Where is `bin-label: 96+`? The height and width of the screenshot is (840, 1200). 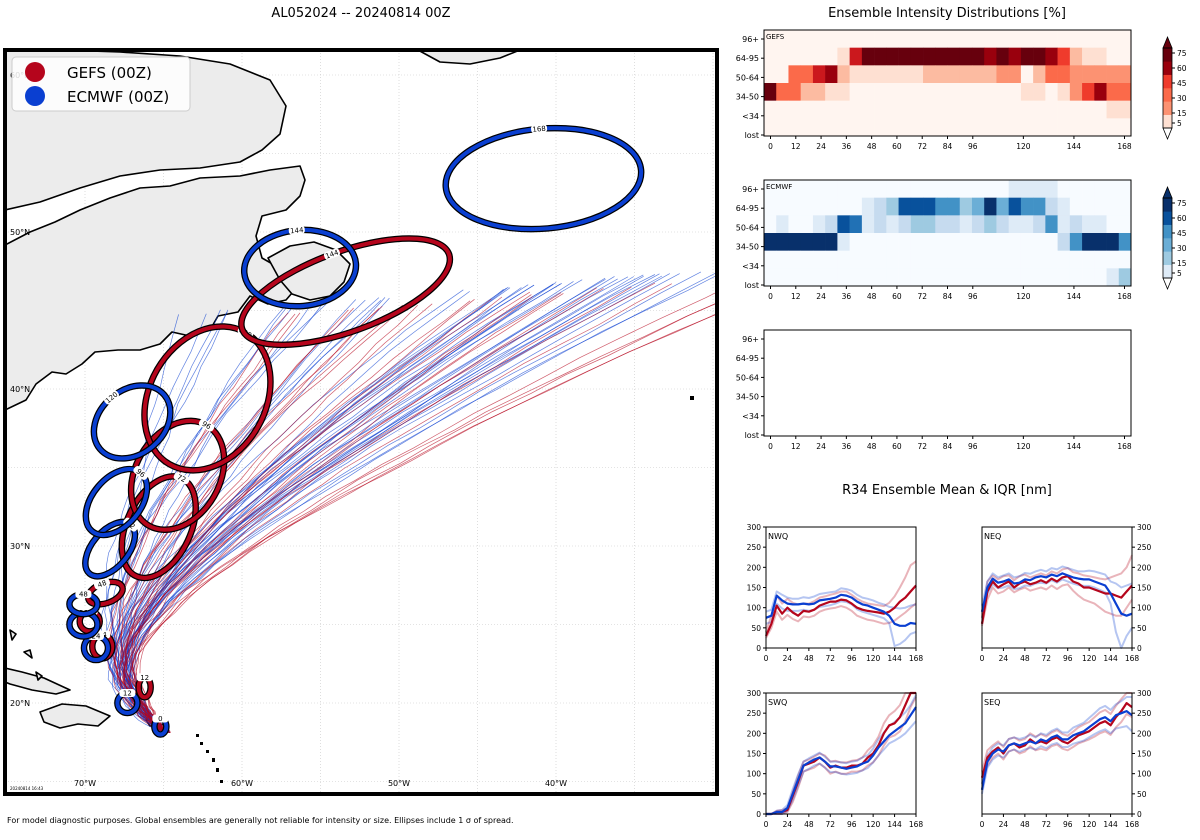 bin-label: 96+ is located at coordinates (750, 189).